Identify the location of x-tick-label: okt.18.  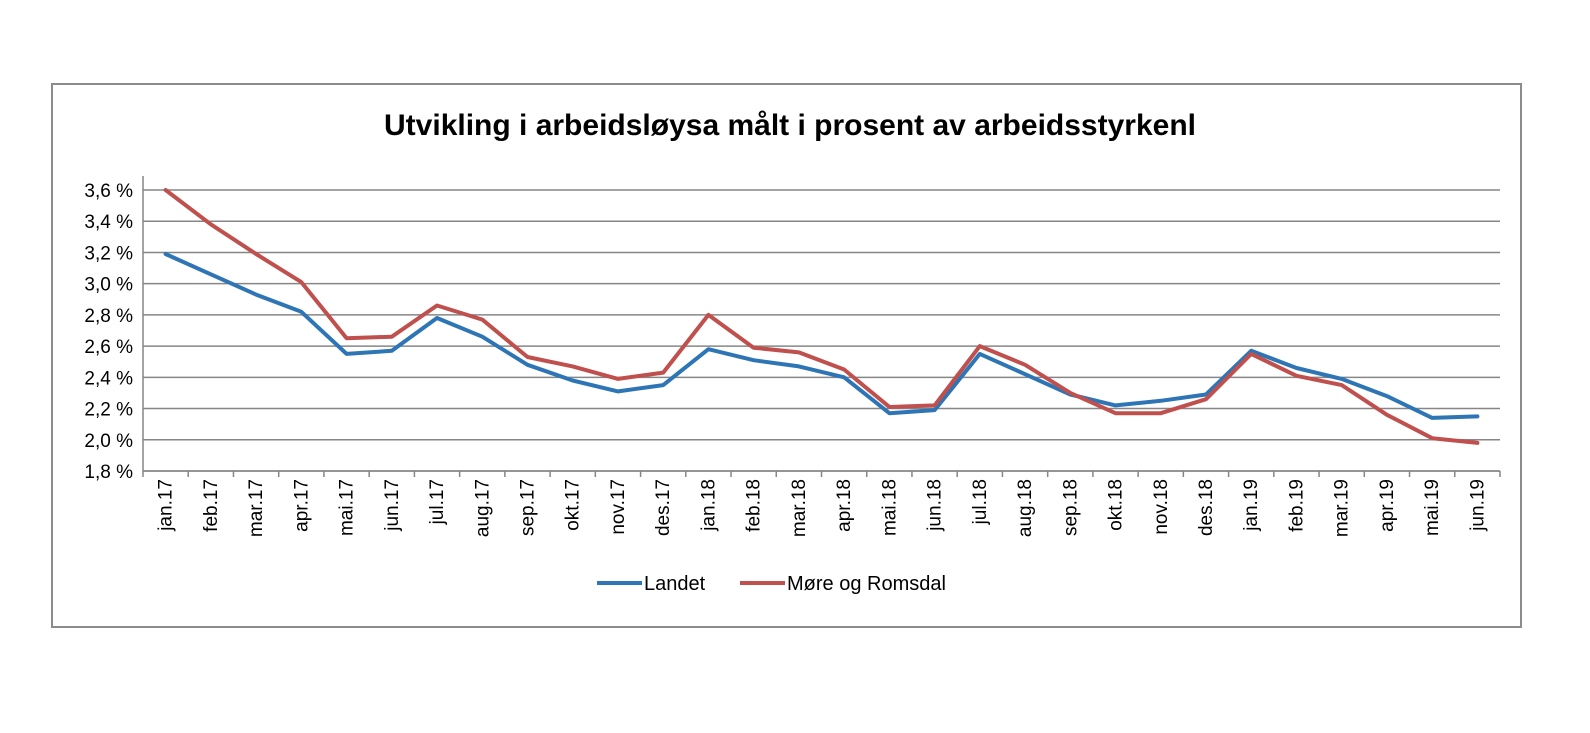
(1116, 505).